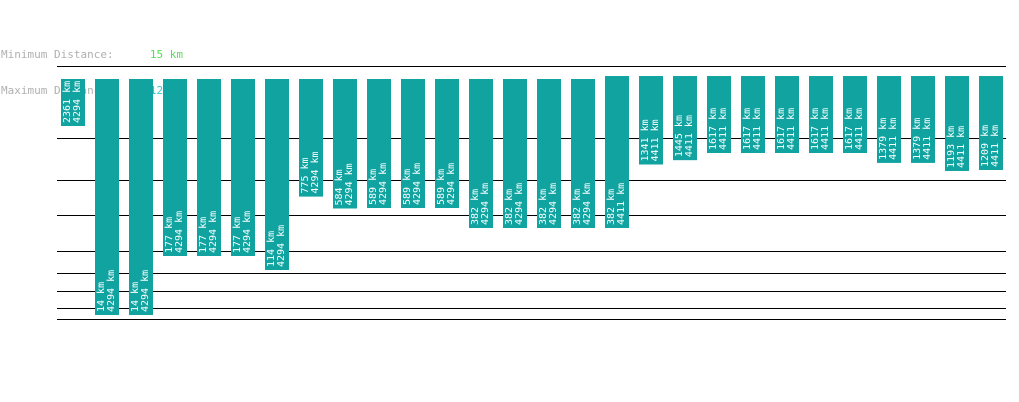  What do you see at coordinates (213, 232) in the screenshot?
I see `bar-max-label-5: 4294 km` at bounding box center [213, 232].